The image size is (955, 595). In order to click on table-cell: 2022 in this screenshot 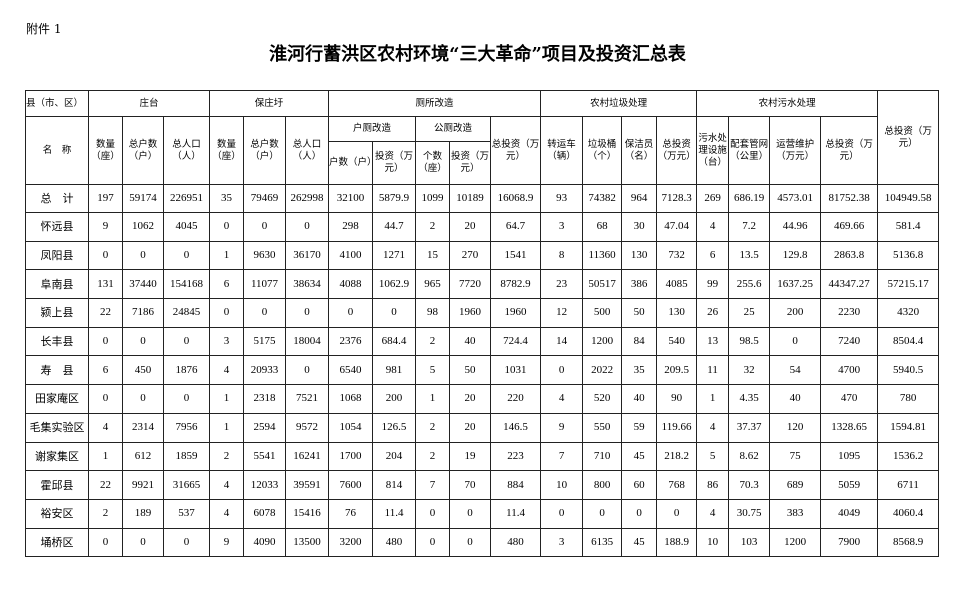, I will do `click(602, 370)`.